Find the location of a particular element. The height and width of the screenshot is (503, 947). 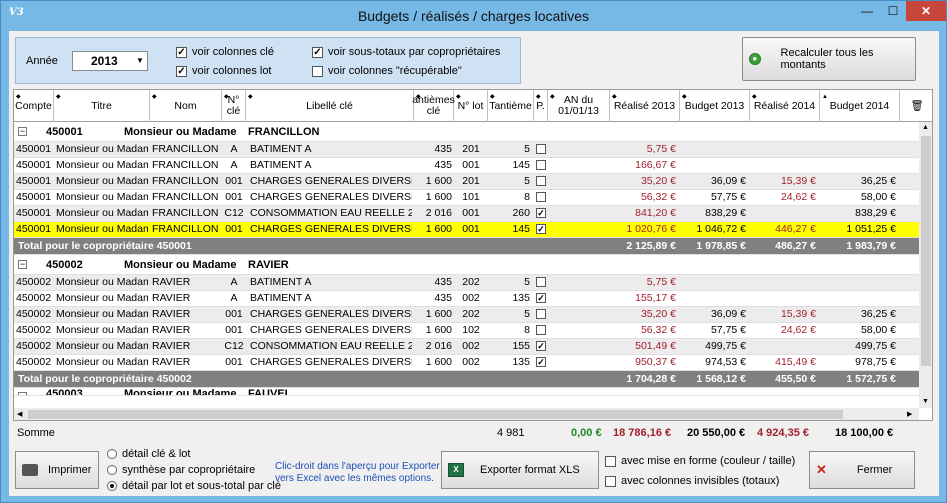

vertical-scrollbar: ▲ ▼ is located at coordinates (925, 265).